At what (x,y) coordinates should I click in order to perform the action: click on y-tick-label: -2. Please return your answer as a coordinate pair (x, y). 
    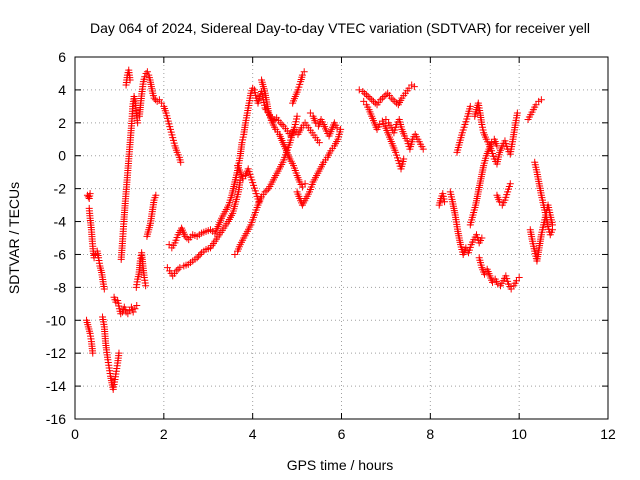
    Looking at the image, I should click on (60, 189).